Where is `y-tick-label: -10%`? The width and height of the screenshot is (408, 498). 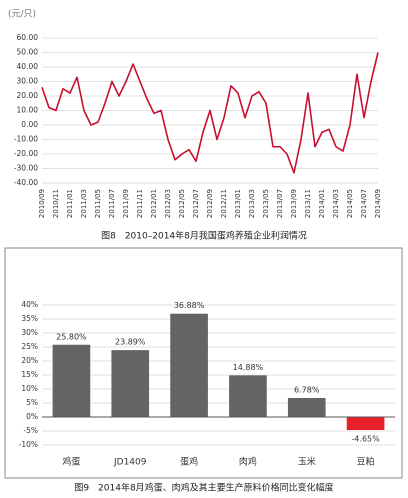
y-tick-label: -10% is located at coordinates (28, 444).